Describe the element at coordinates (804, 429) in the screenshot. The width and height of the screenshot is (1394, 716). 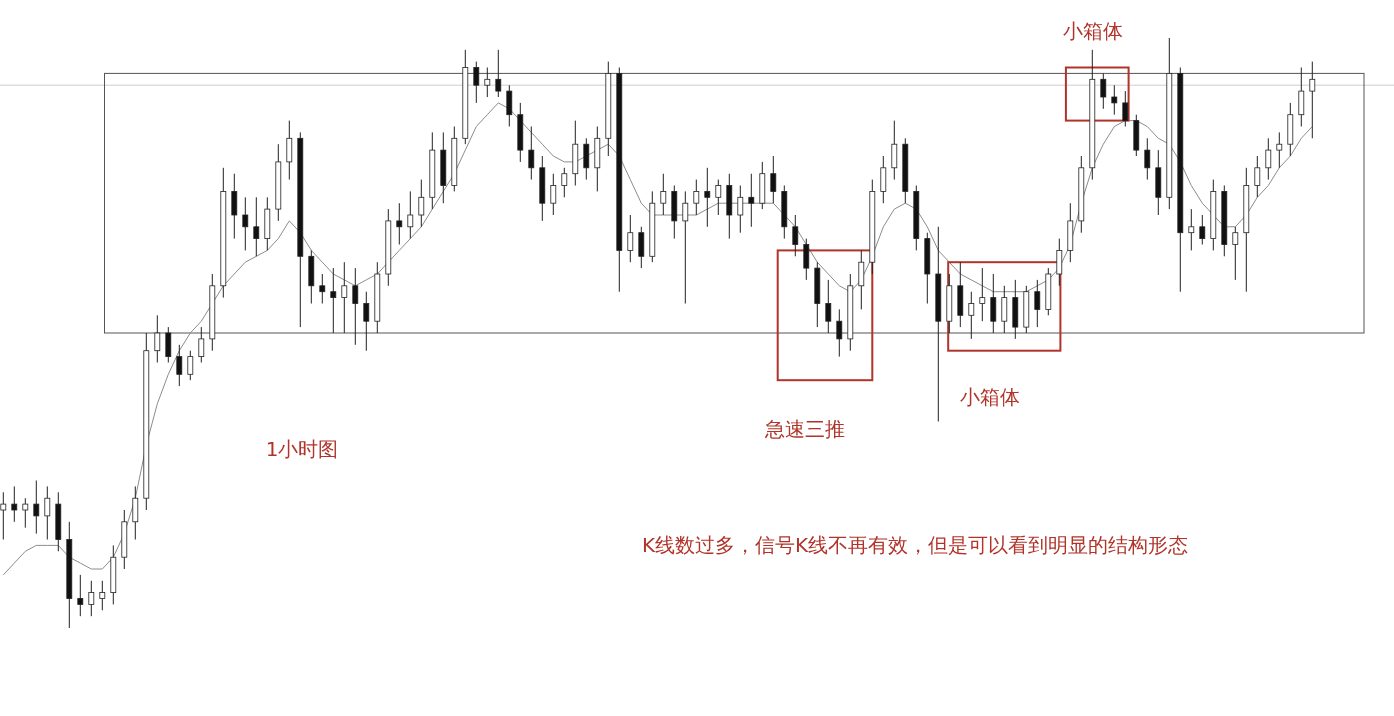
I see `annotation: 急速三推` at that location.